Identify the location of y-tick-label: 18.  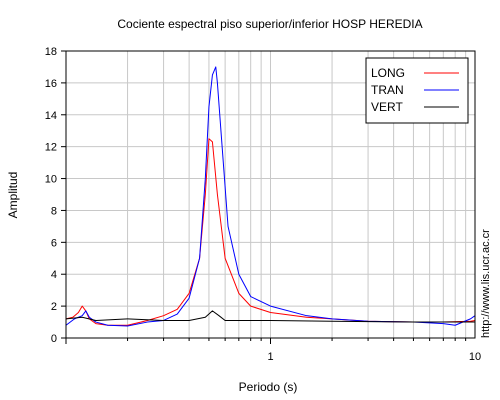
(51, 52).